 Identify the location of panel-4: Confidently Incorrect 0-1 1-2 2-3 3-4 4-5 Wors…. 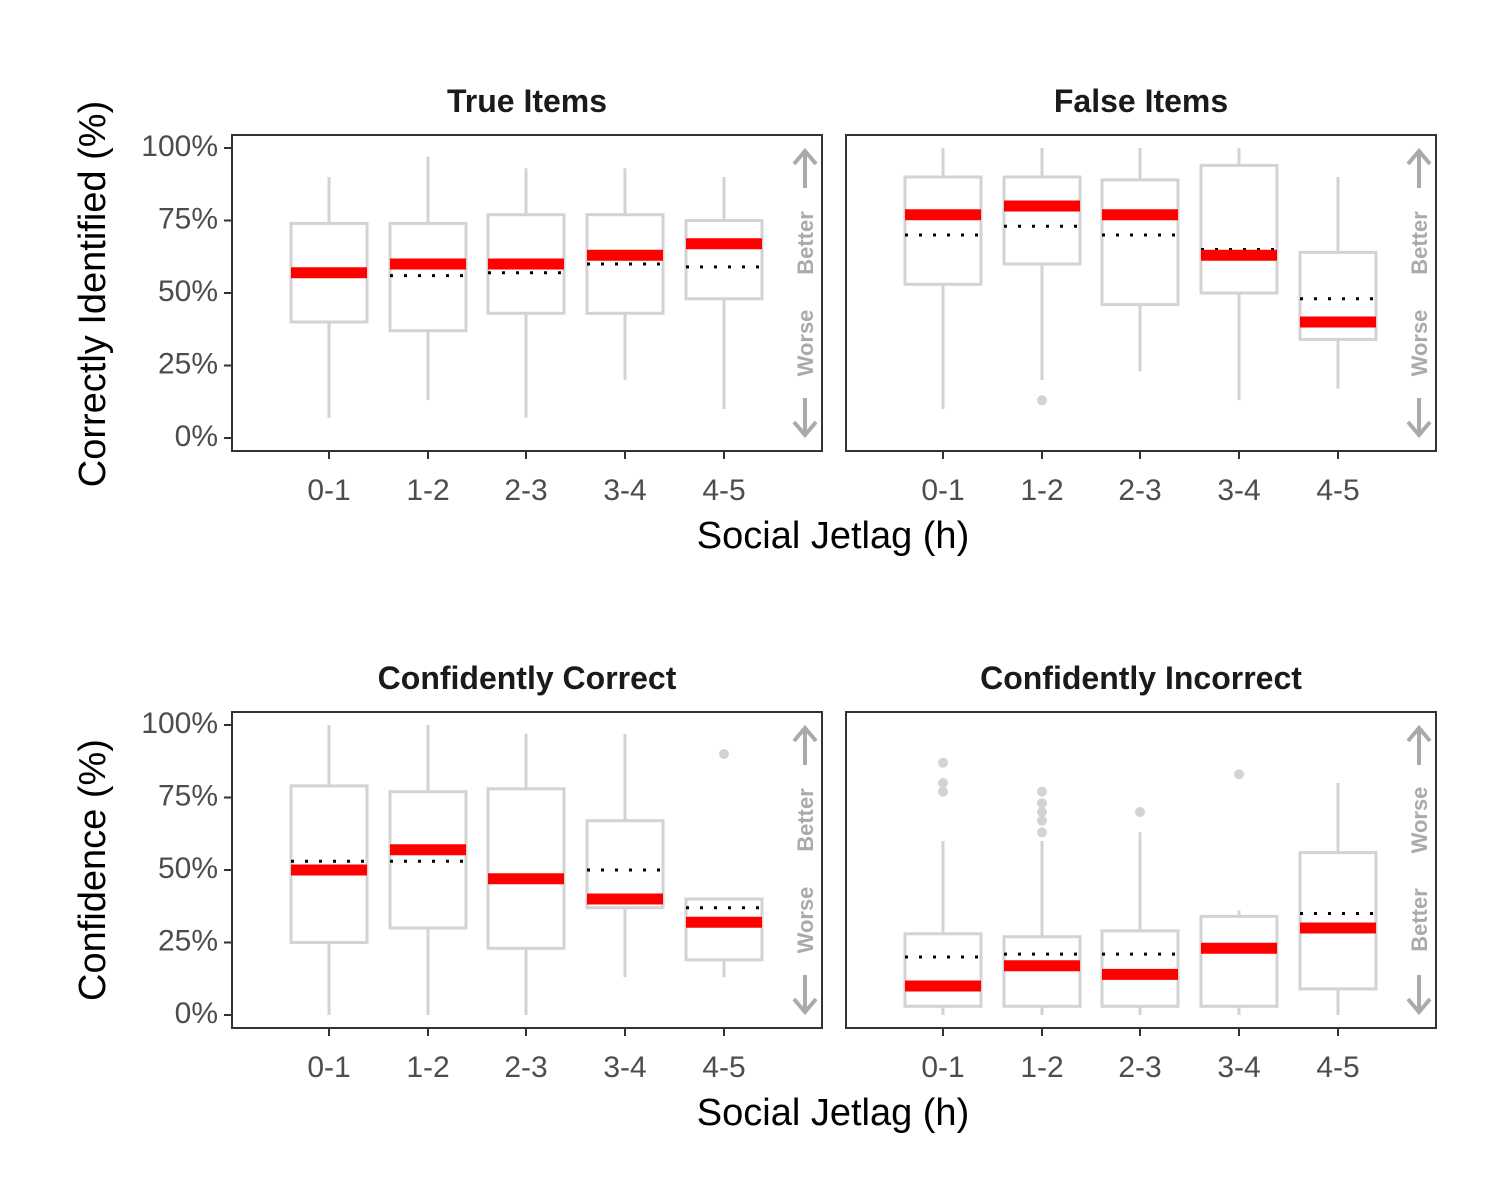
(1141, 872).